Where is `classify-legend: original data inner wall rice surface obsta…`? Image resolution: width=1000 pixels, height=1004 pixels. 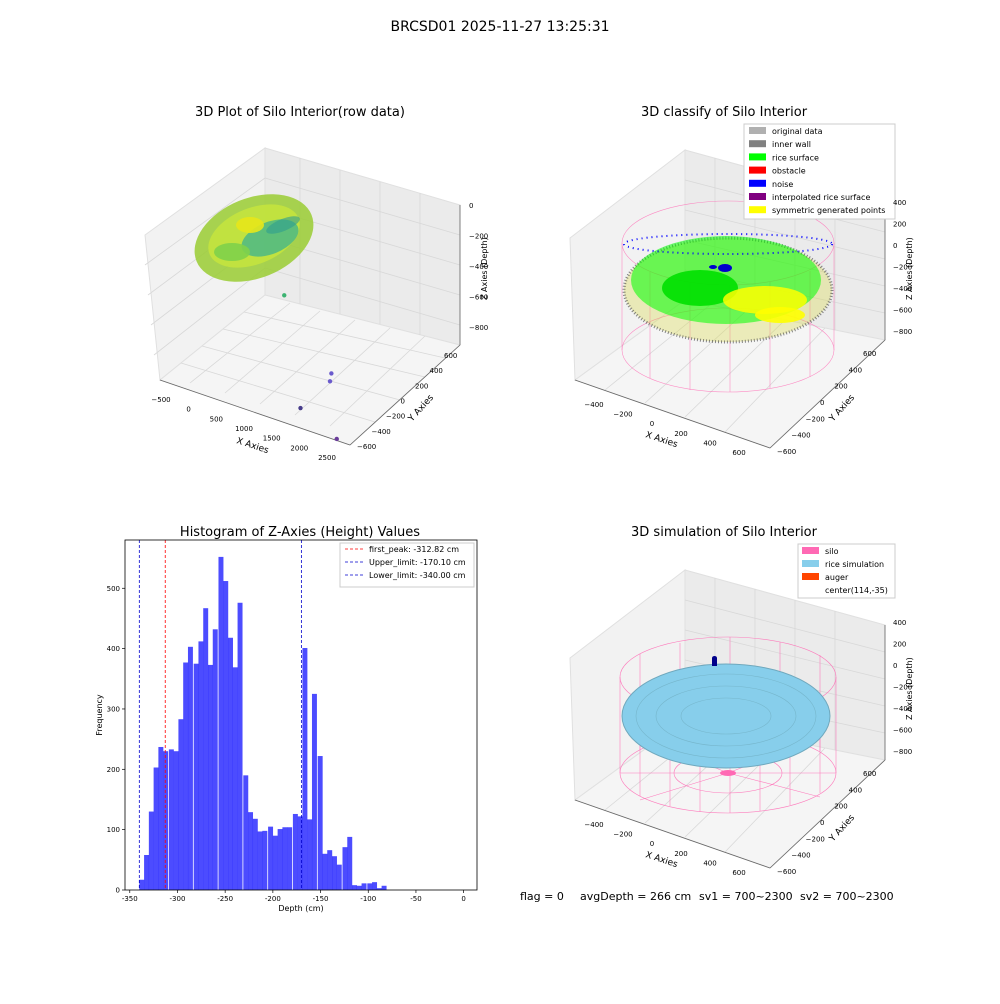
classify-legend: original data inner wall rice surface obsta… is located at coordinates (819, 171).